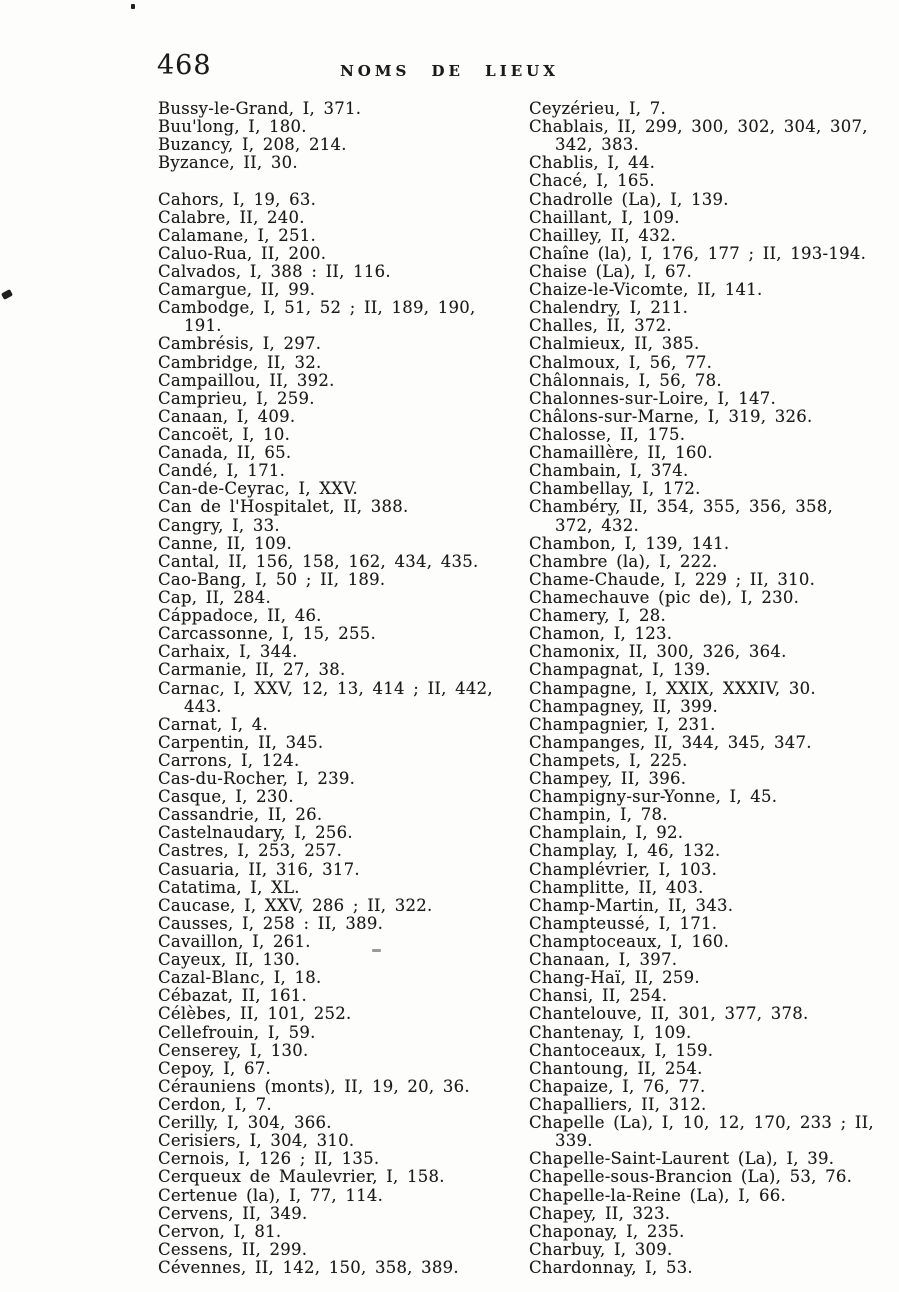 Image resolution: width=899 pixels, height=1292 pixels. What do you see at coordinates (615, 489) in the screenshot?
I see `index-entry: Chambellay, I, 172.` at bounding box center [615, 489].